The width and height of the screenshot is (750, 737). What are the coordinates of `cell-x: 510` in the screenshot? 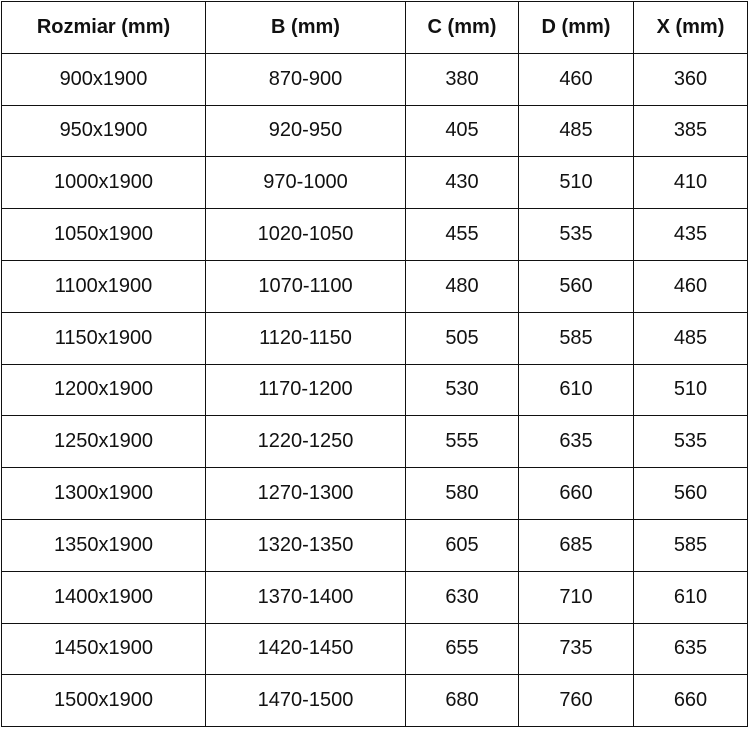 It's located at (690, 390).